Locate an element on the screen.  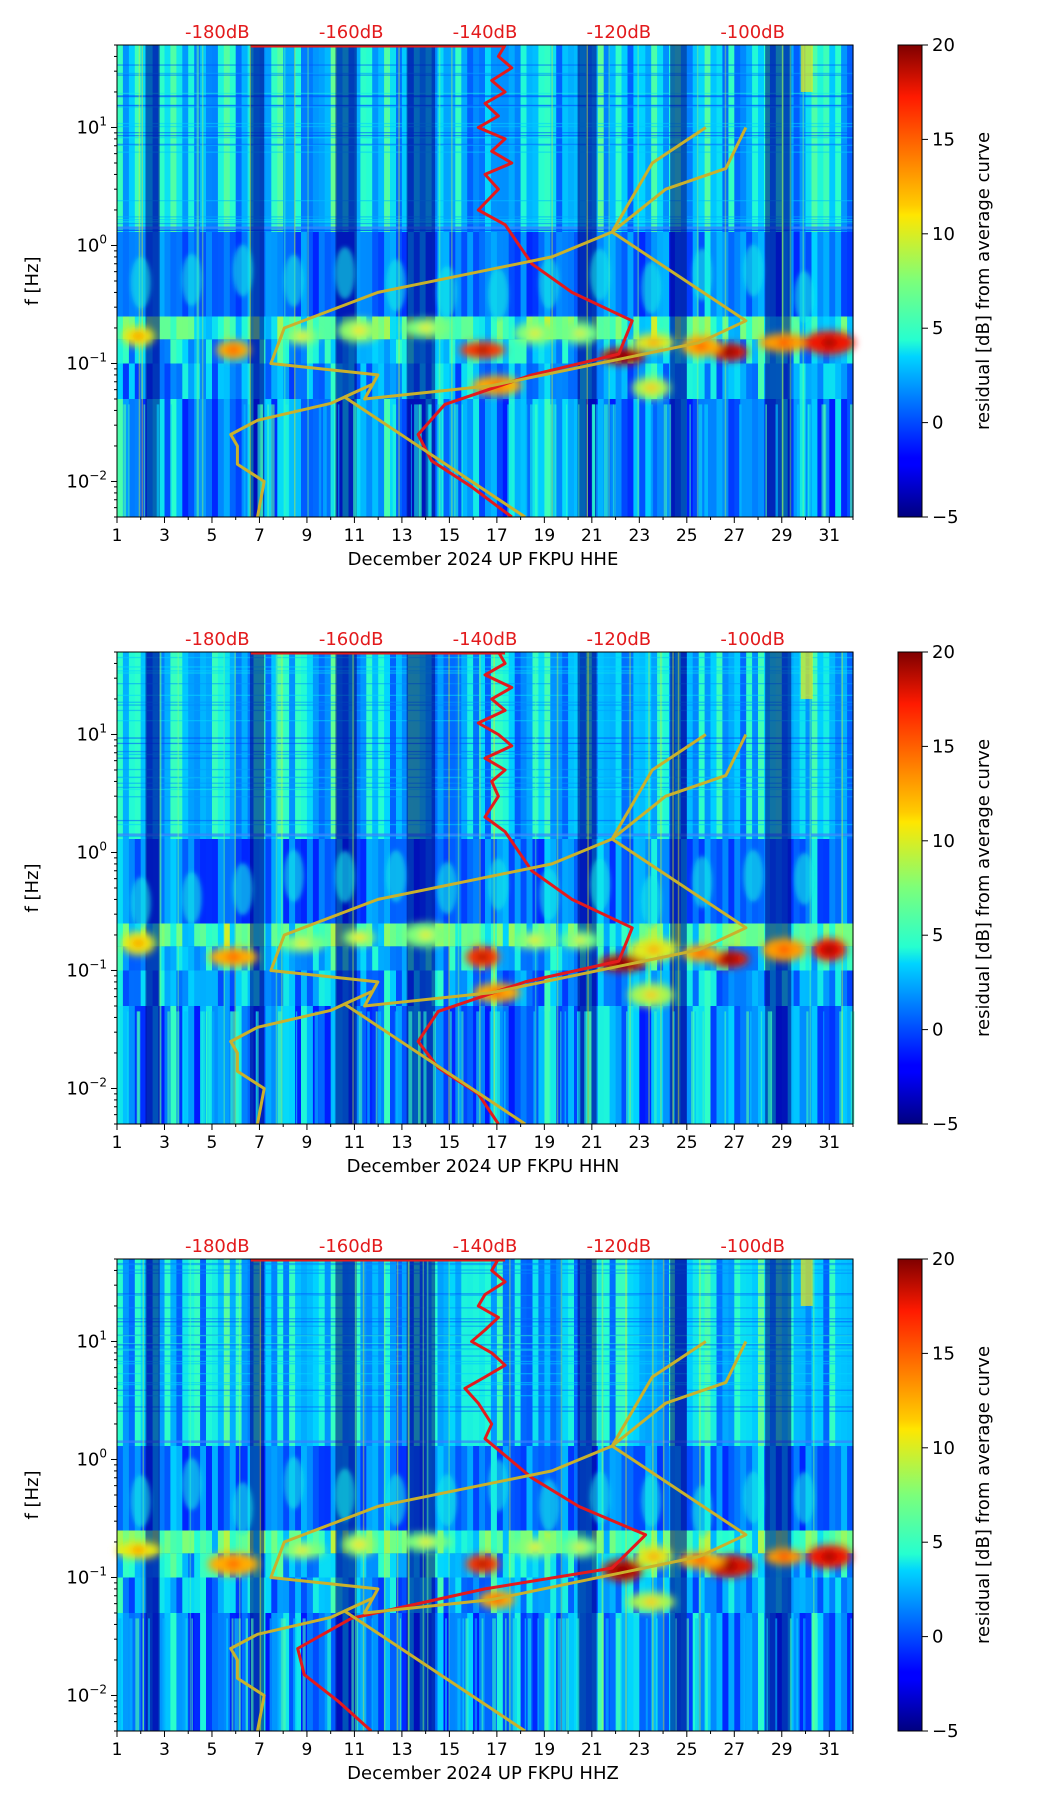
x-tick-label: 25 is located at coordinates (687, 1143).